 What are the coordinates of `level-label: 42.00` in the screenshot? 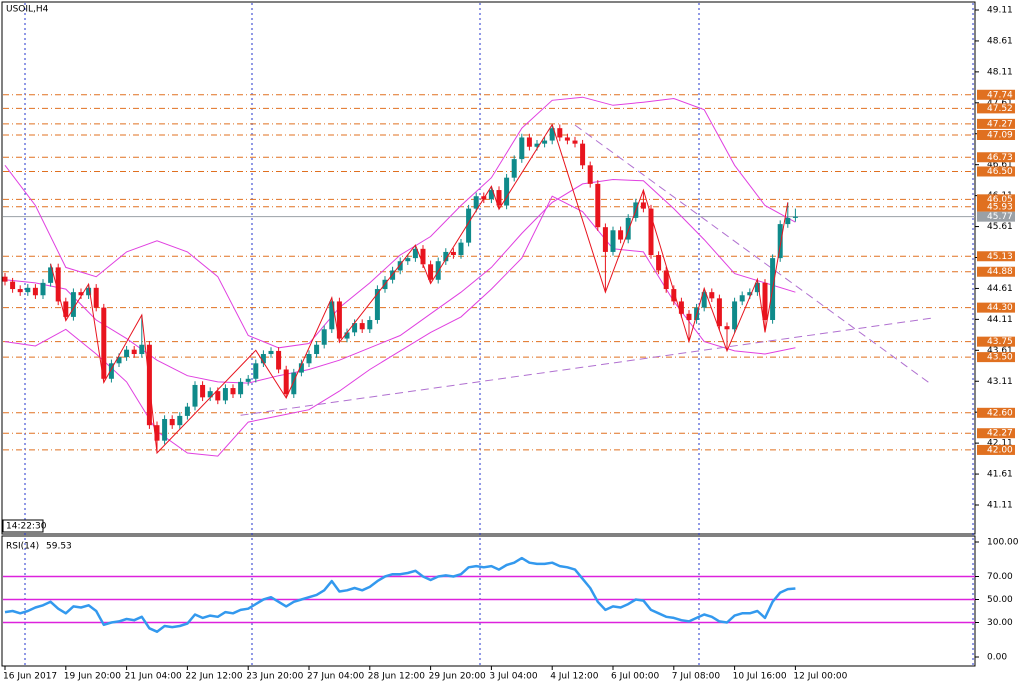 It's located at (1000, 450).